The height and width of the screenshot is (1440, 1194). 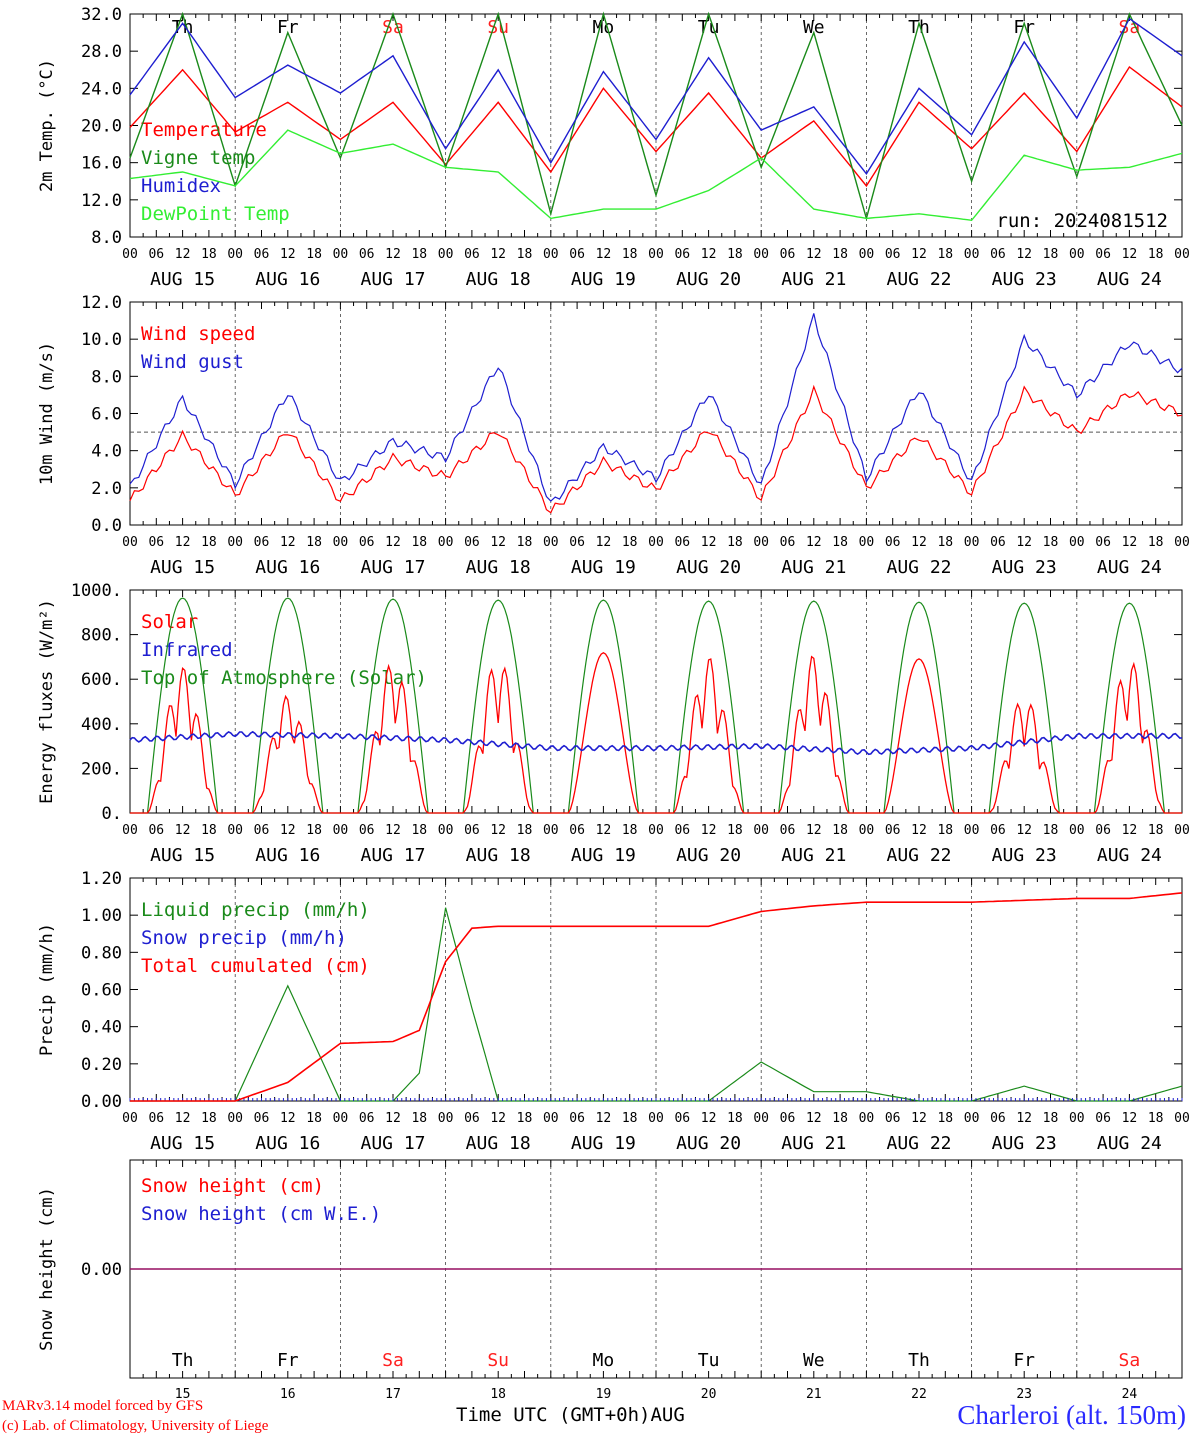 What do you see at coordinates (604, 27) in the screenshot?
I see `weekday-label-top: Mo` at bounding box center [604, 27].